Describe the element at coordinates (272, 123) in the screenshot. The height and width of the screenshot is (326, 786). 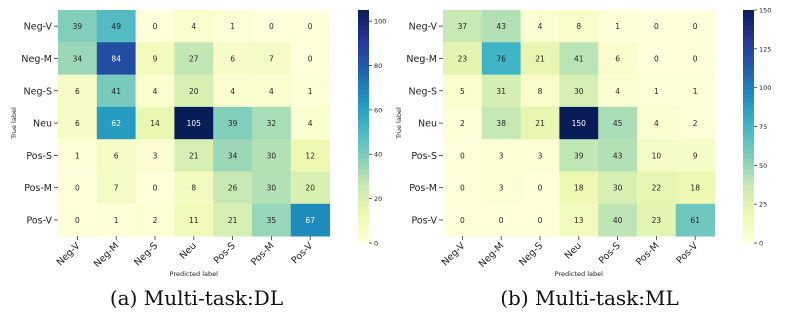
I see `cell-value-label: 32` at that location.